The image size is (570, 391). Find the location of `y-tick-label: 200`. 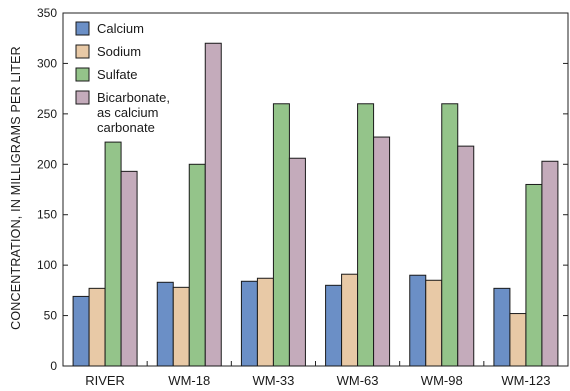

y-tick-label: 200 is located at coordinates (47, 164).